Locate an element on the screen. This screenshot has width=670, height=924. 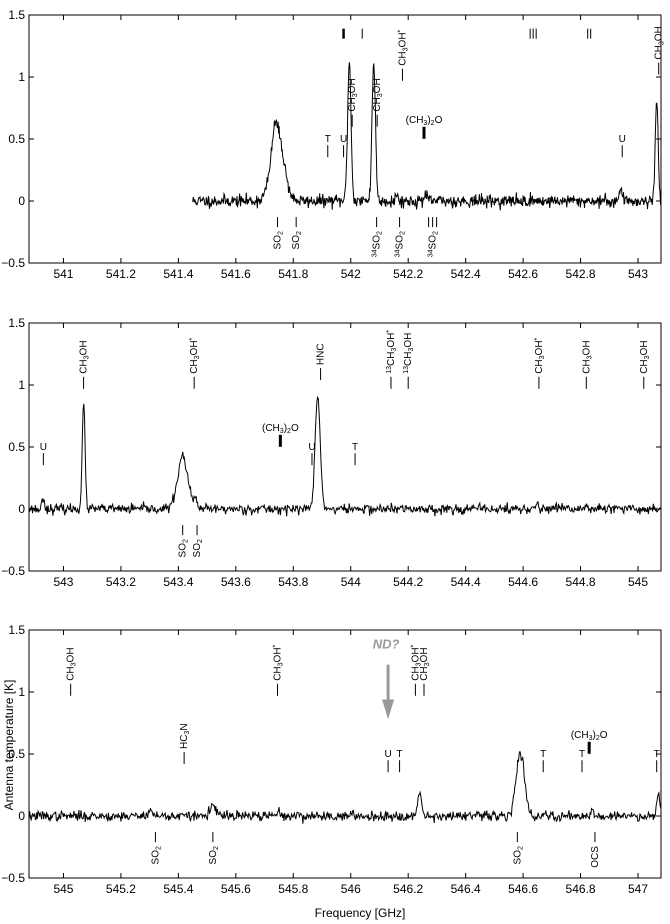
x-tick-label: 543.6 is located at coordinates (236, 582).